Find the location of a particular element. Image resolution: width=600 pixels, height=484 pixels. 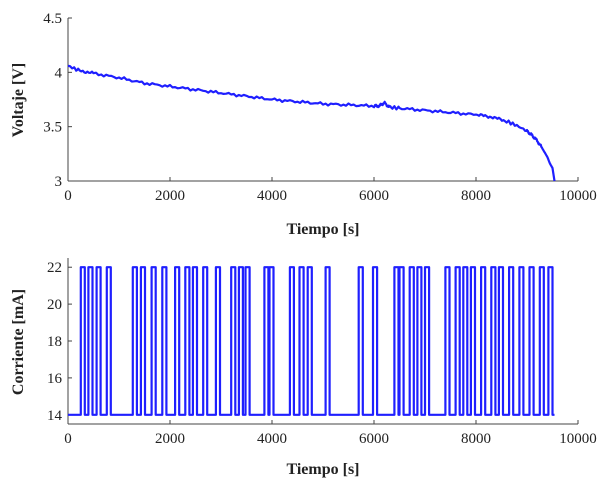

y-tick-label: 14 is located at coordinates (55, 416).